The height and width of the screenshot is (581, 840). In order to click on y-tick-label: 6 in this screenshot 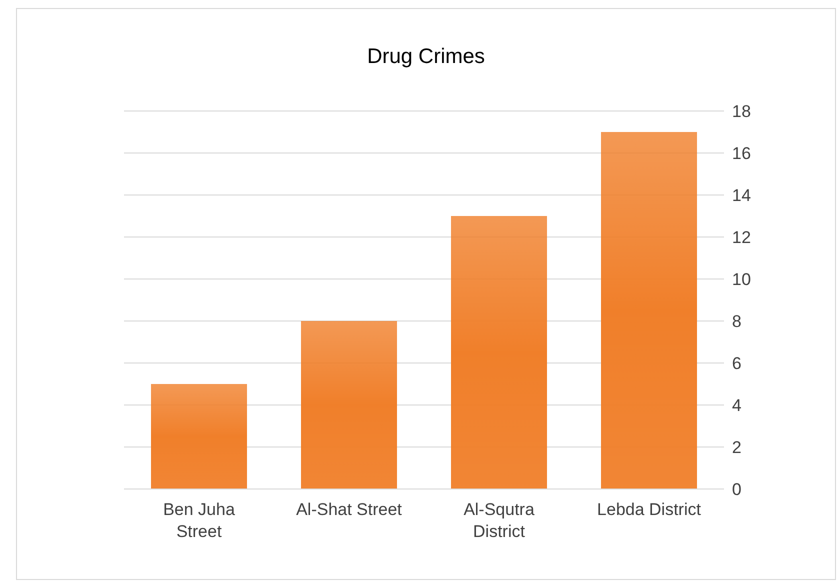, I will do `click(737, 364)`.